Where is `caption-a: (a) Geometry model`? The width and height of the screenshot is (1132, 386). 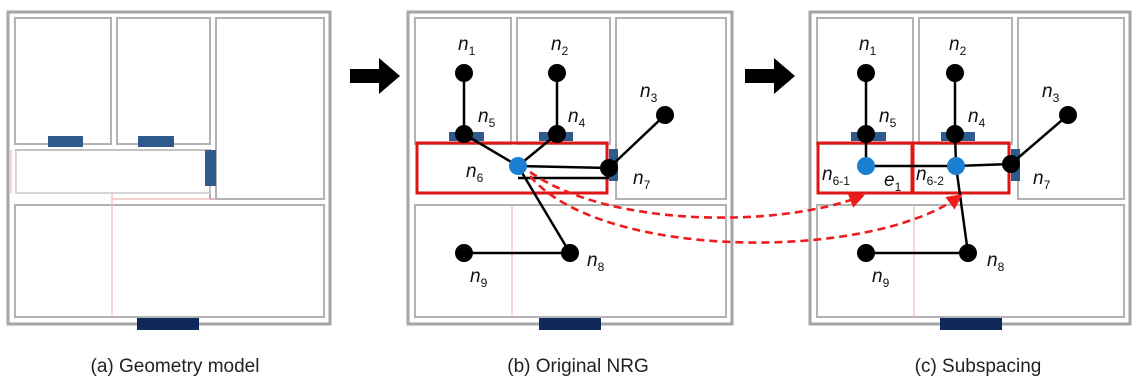 caption-a: (a) Geometry model is located at coordinates (175, 366).